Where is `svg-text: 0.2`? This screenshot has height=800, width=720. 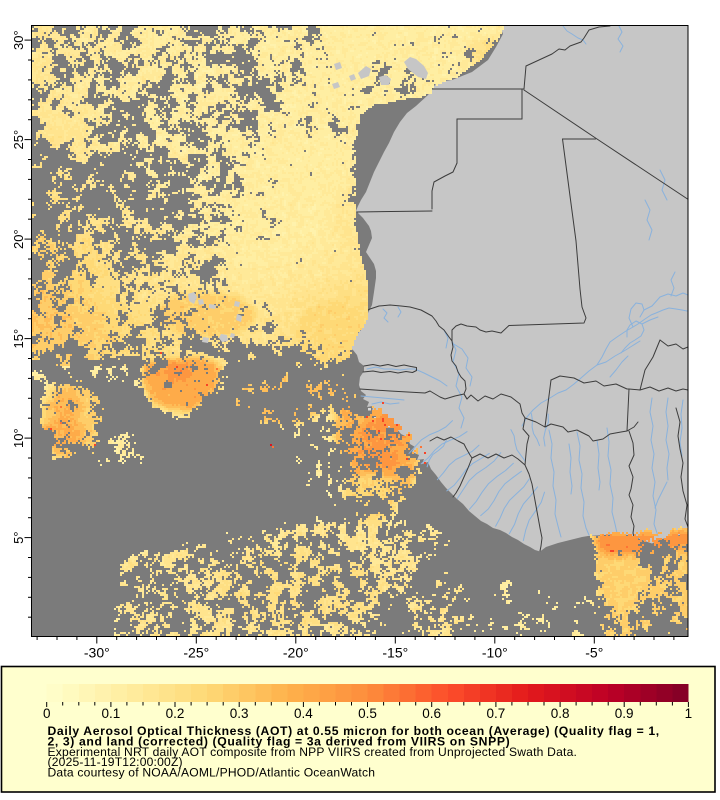
svg-text: 0.2 is located at coordinates (175, 713).